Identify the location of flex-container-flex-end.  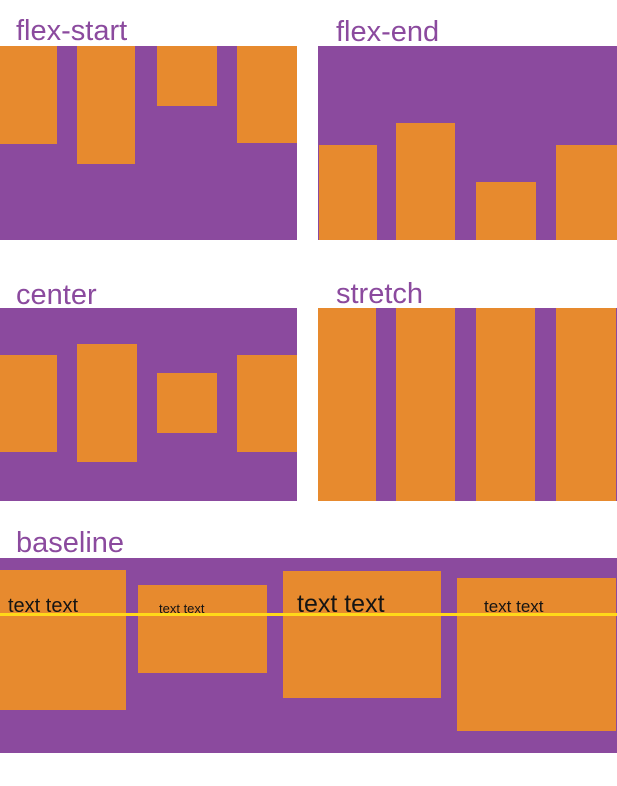
(467, 143).